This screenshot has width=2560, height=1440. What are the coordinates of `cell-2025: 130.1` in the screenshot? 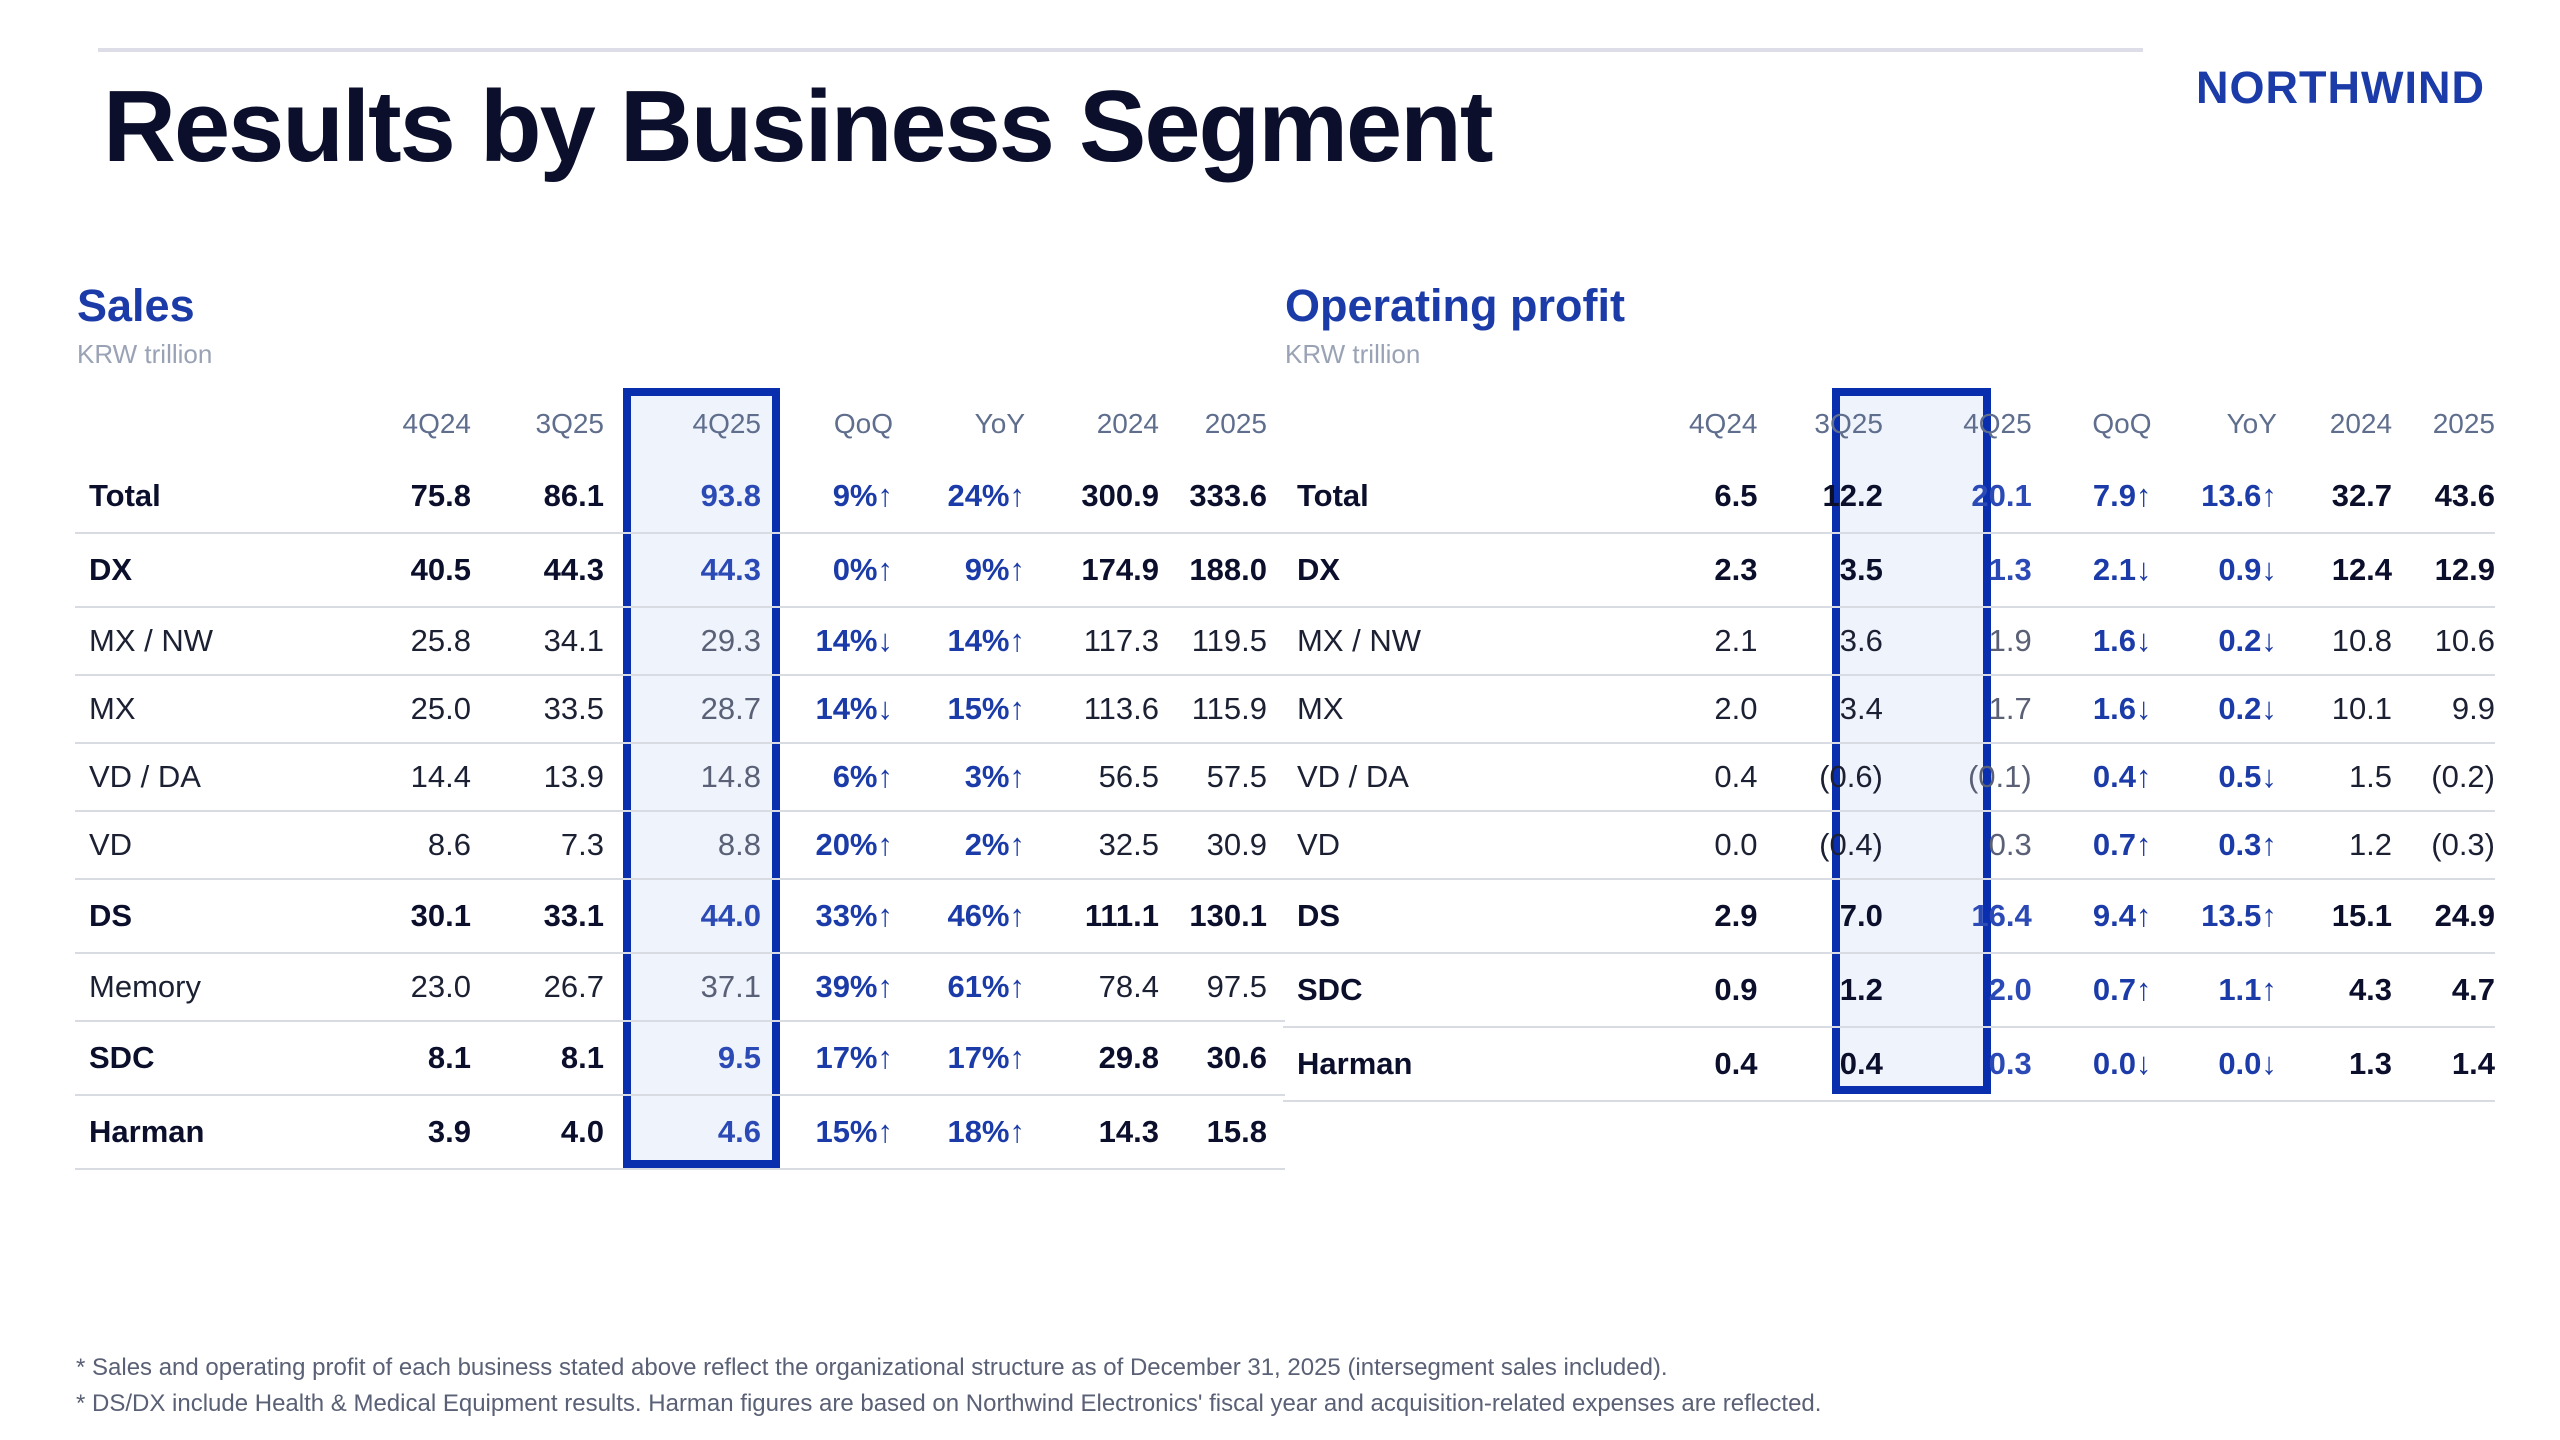 It's located at (1228, 915).